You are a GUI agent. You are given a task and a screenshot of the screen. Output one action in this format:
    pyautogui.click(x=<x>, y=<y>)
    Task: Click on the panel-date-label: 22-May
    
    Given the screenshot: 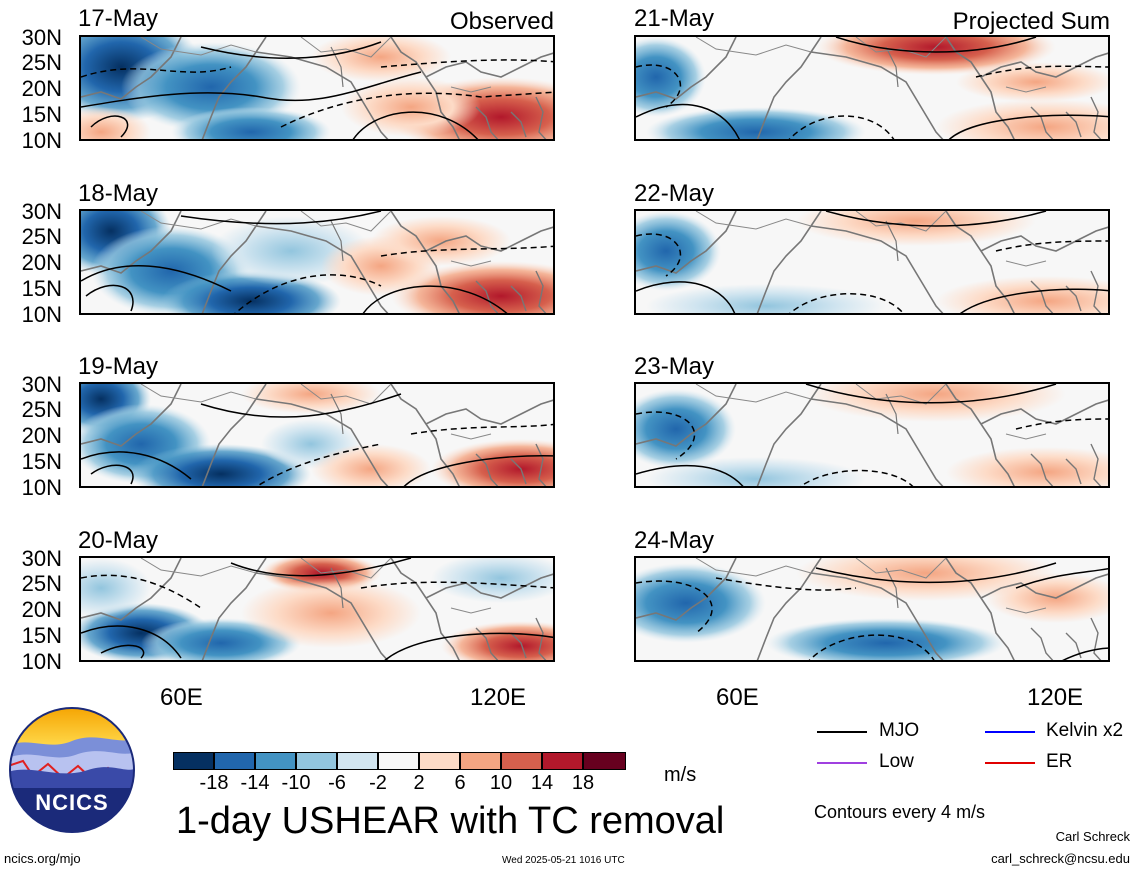 What is the action you would take?
    pyautogui.click(x=674, y=193)
    